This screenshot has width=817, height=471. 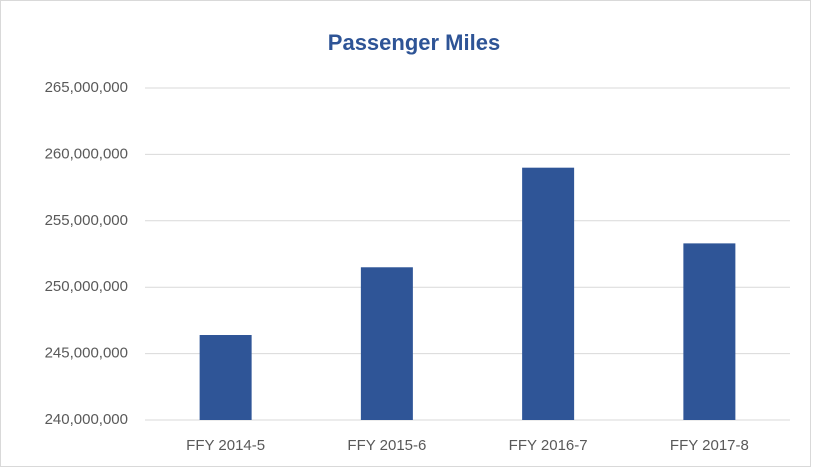 What do you see at coordinates (86, 353) in the screenshot?
I see `y-tick-label: 245,000,000` at bounding box center [86, 353].